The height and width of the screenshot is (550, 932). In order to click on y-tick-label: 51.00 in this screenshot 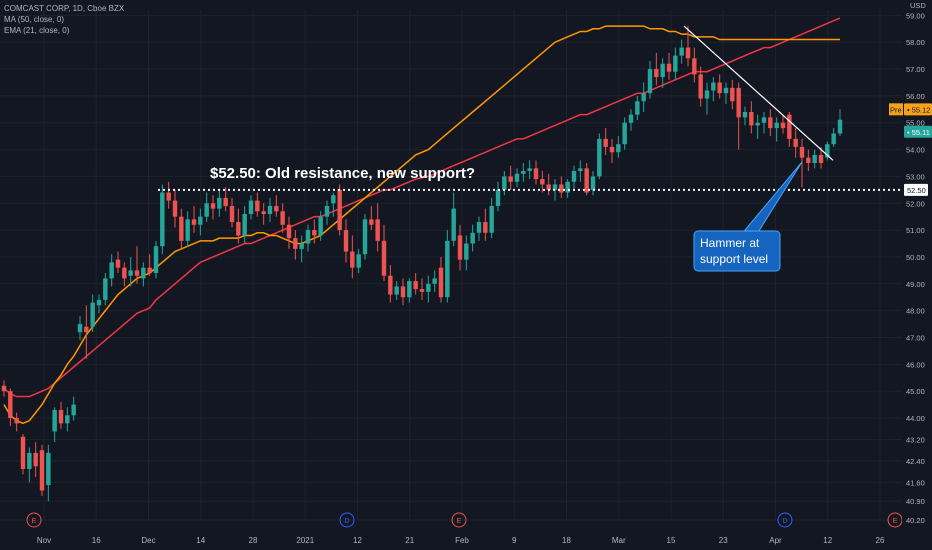, I will do `click(915, 230)`.